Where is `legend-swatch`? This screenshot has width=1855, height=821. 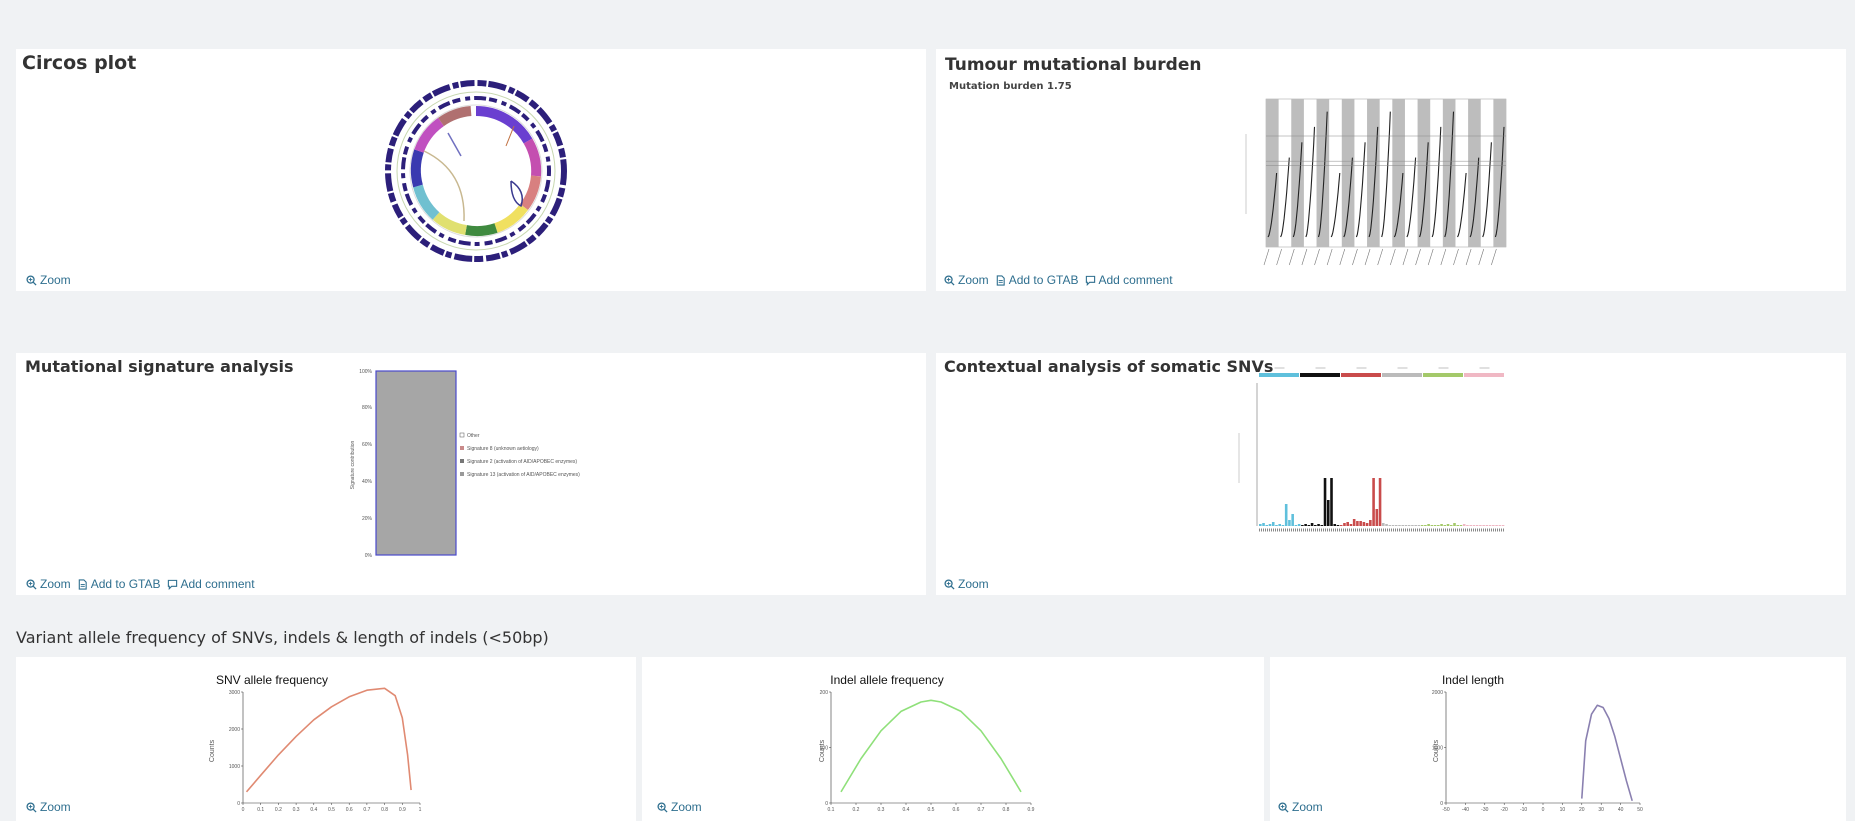 legend-swatch is located at coordinates (462, 474).